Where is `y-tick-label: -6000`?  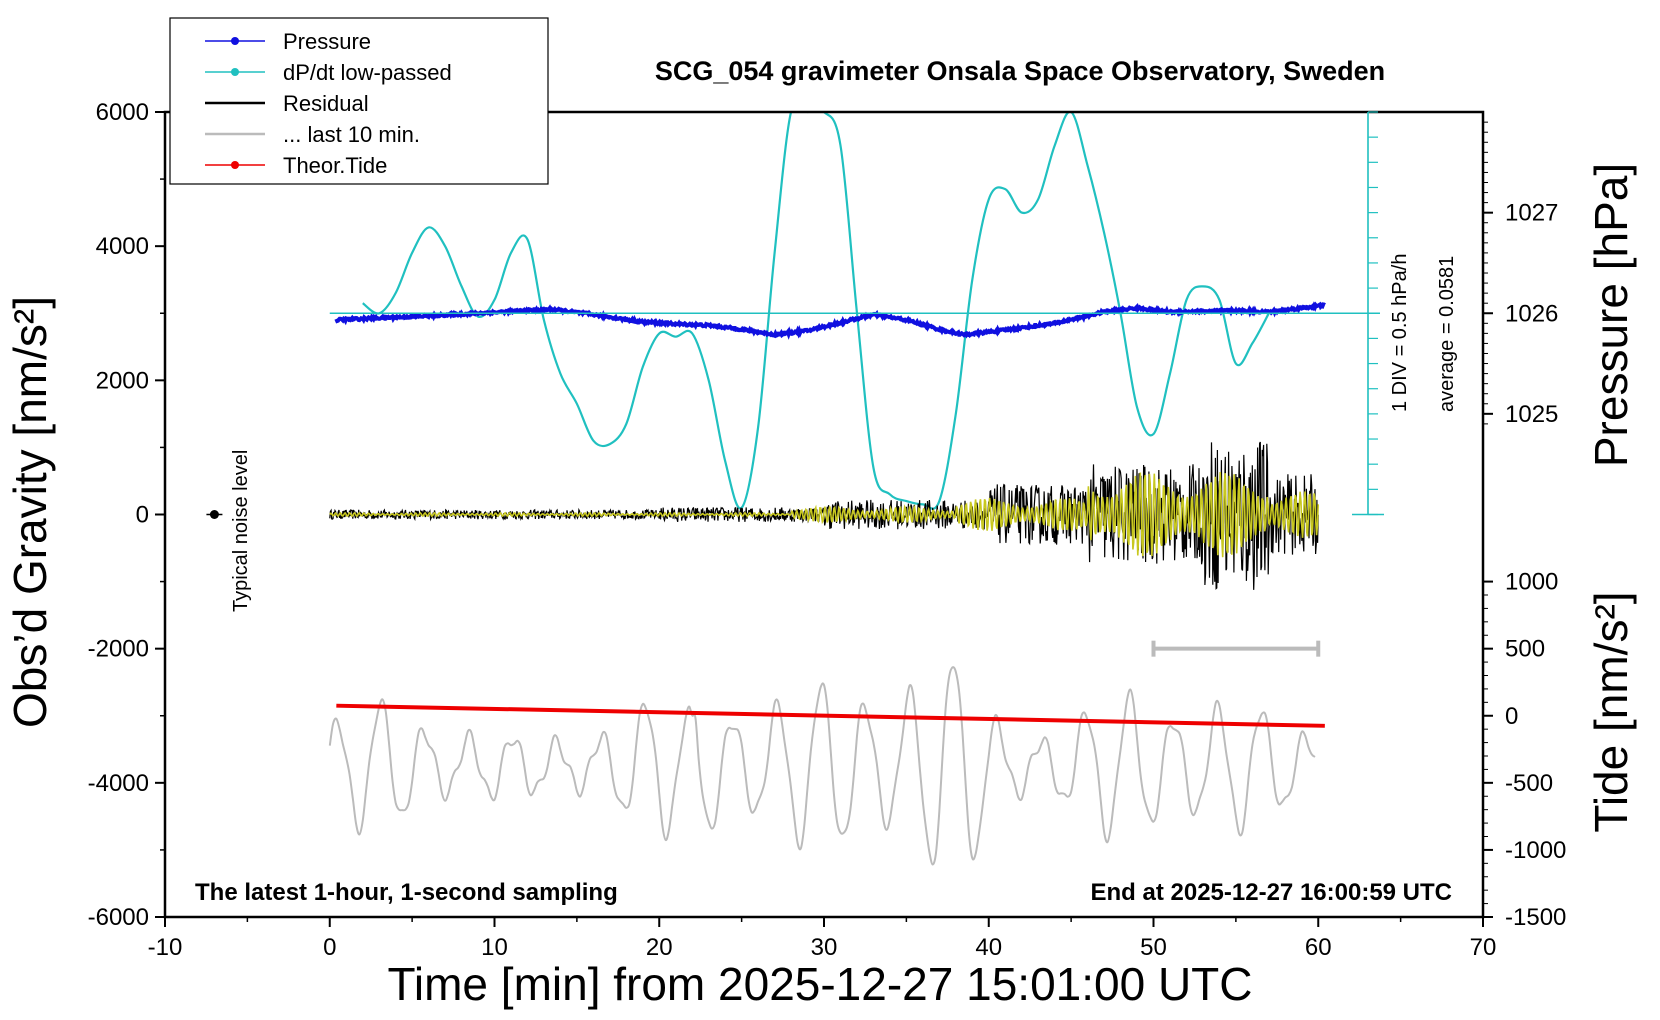
y-tick-label: -6000 is located at coordinates (118, 917).